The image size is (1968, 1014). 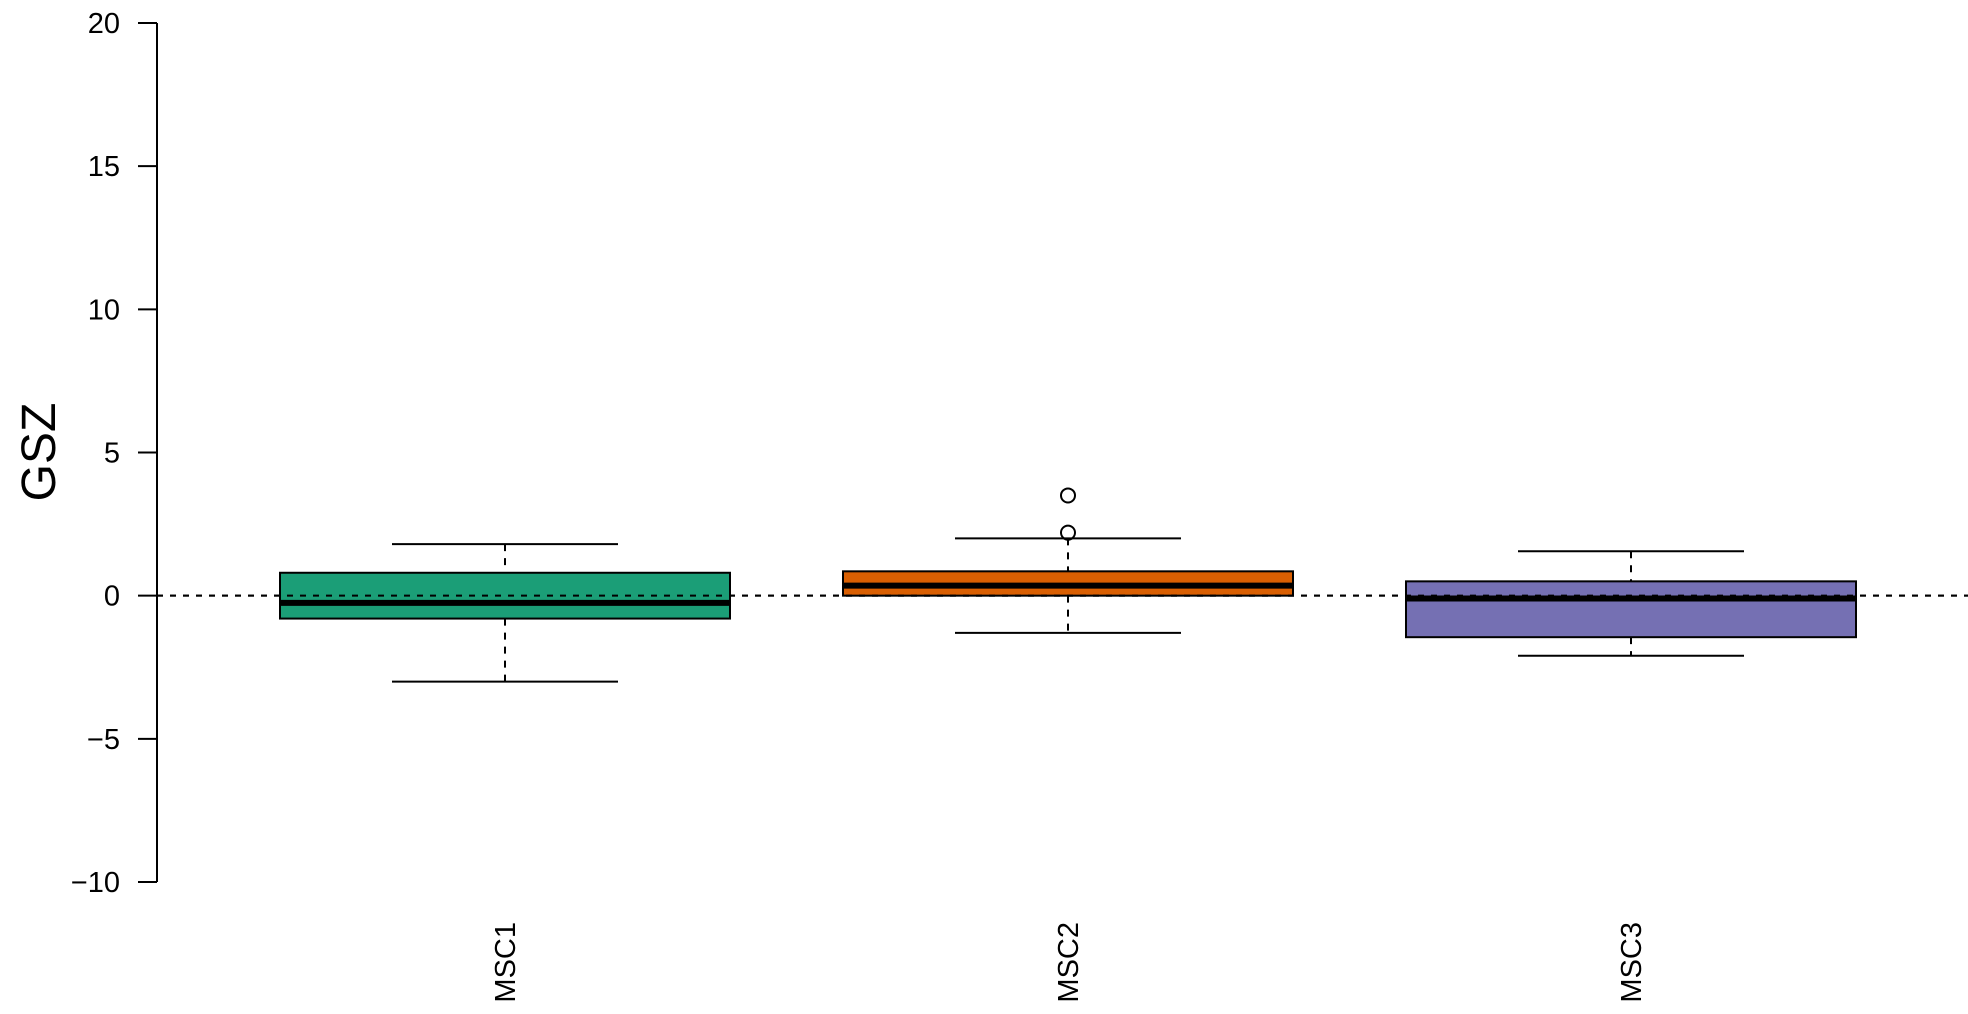 I want to click on y-tick-label: 15, so click(x=104, y=167).